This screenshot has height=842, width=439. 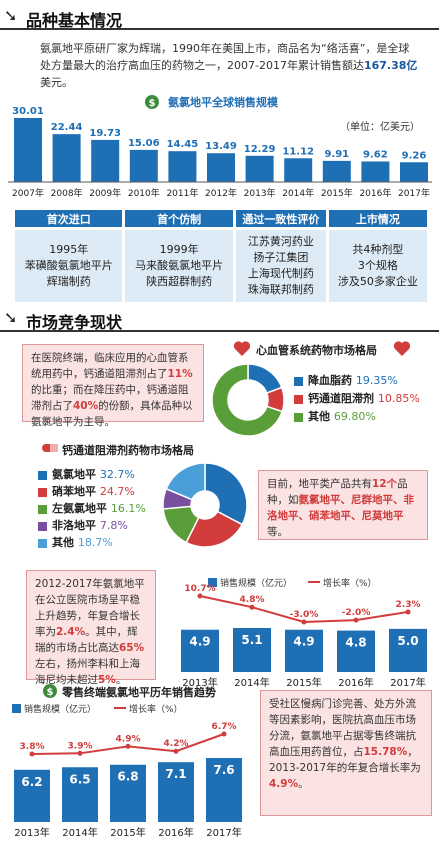 I want to click on bar-value-label: 9.62, so click(x=375, y=154).